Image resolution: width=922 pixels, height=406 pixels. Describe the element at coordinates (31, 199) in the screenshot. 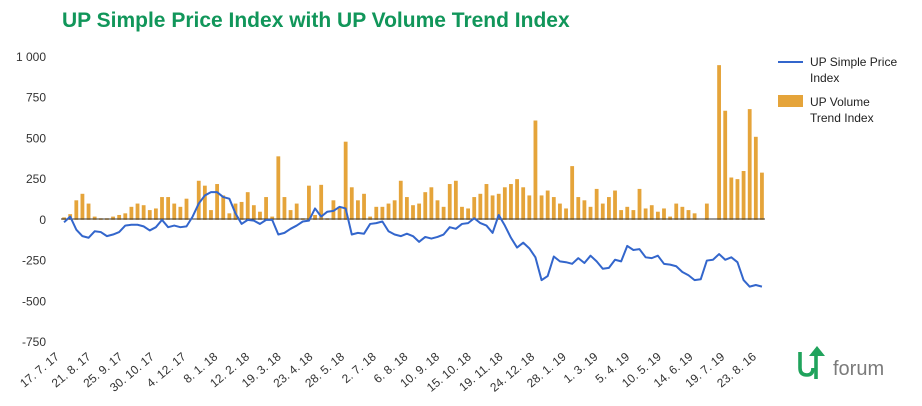

I see `y-axis-ticks: 1 000 750 500 250 0 -250 -500 -750` at that location.